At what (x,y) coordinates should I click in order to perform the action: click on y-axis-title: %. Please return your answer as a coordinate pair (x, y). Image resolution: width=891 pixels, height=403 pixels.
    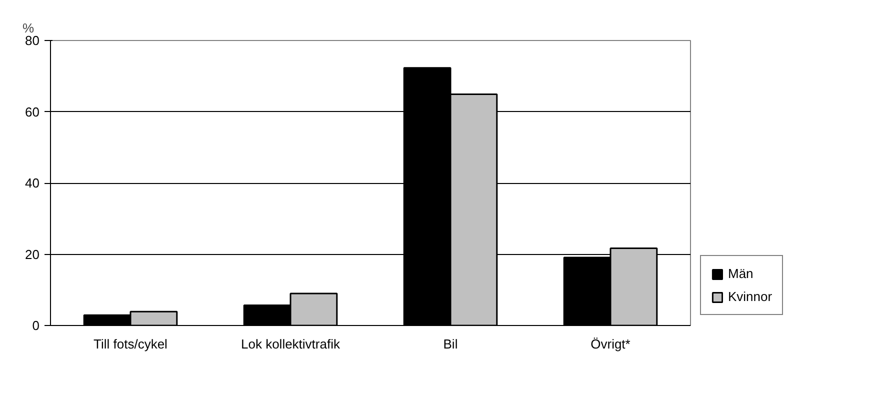
    Looking at the image, I should click on (28, 28).